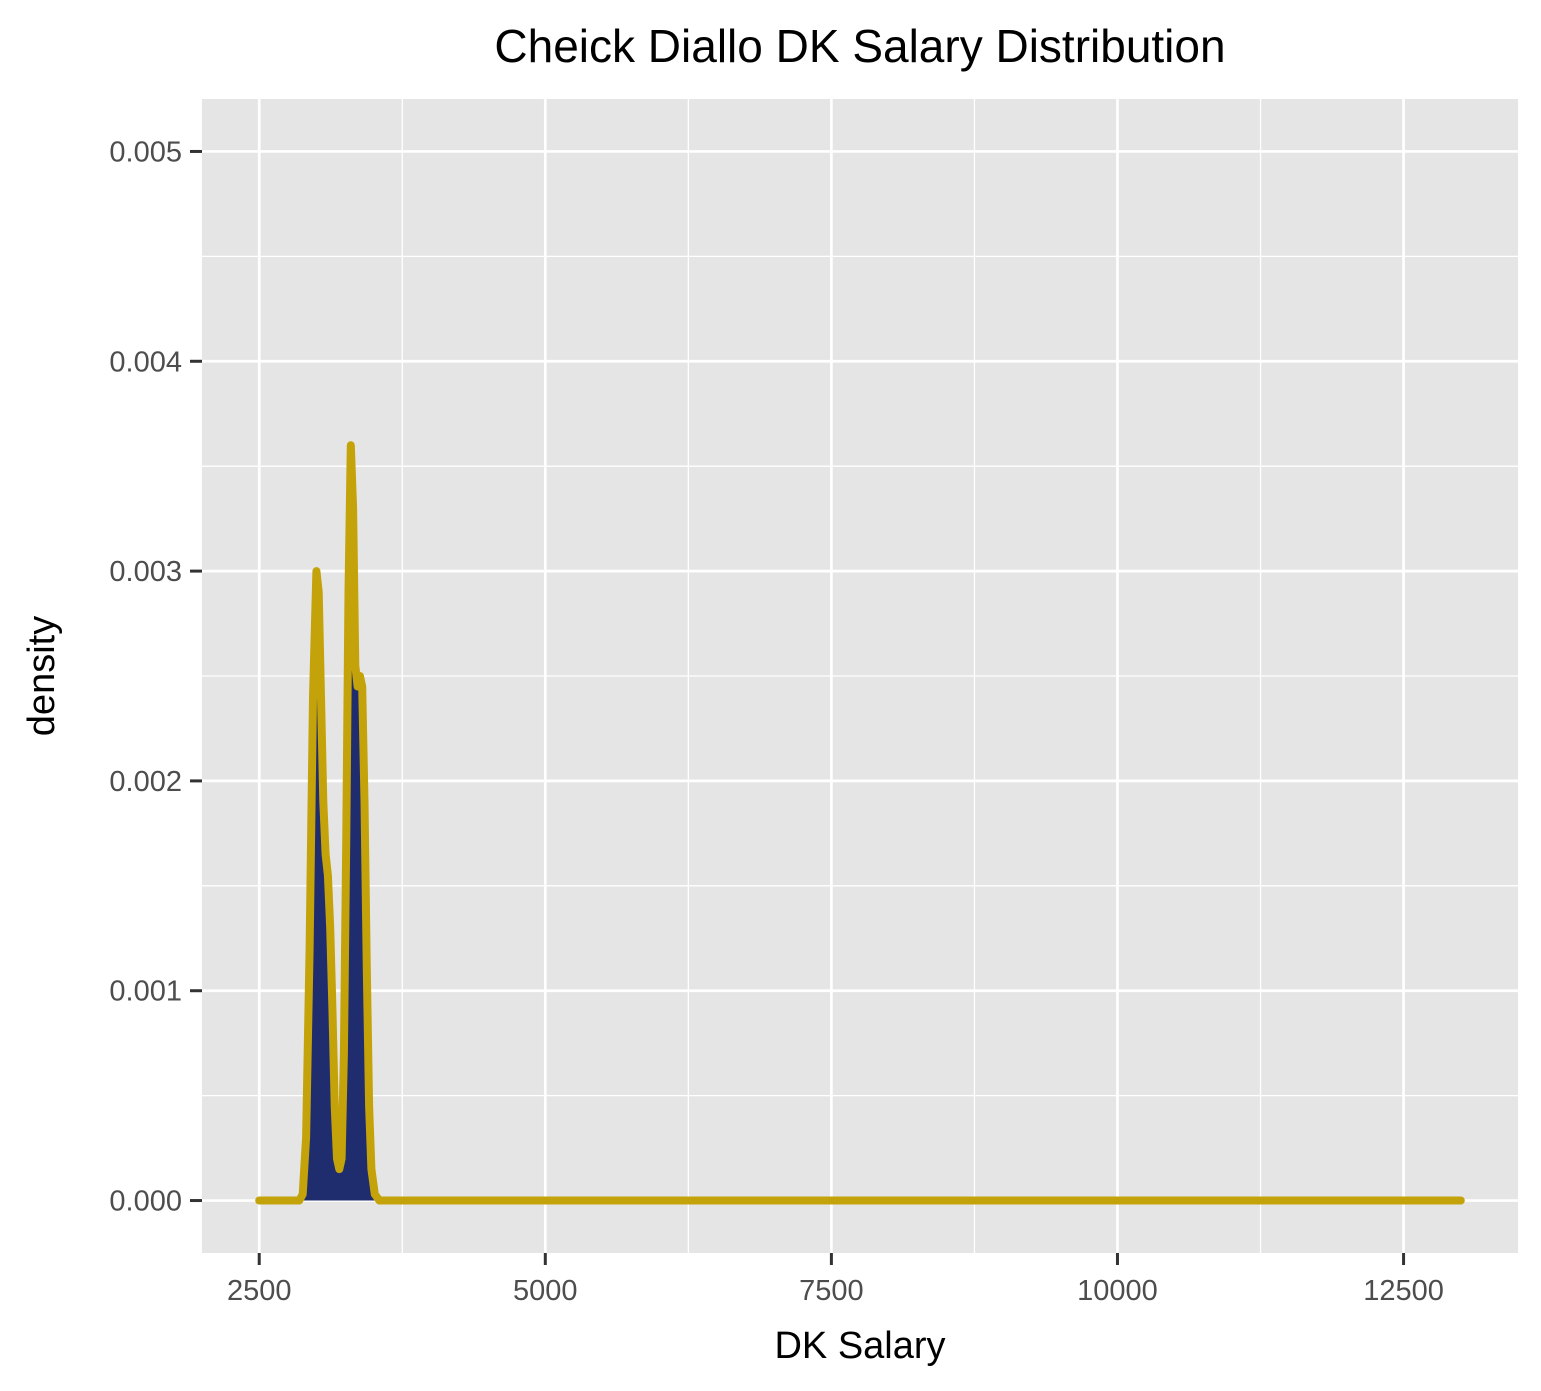  Describe the element at coordinates (259, 1291) in the screenshot. I see `x-tick-label: 2500` at that location.